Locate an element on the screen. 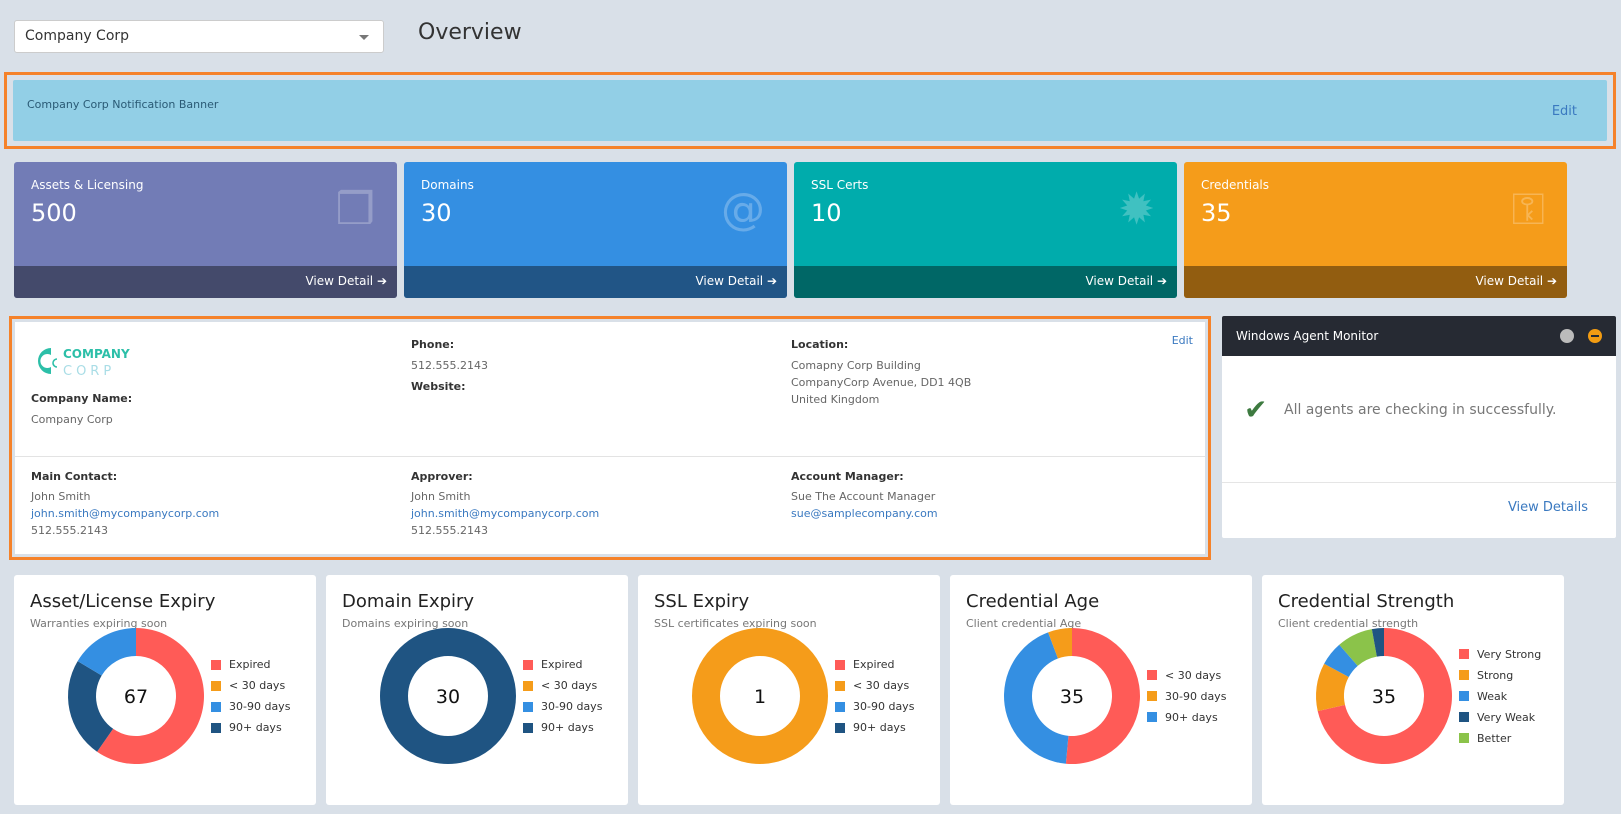  key-icon: ⚿ is located at coordinates (1528, 209).